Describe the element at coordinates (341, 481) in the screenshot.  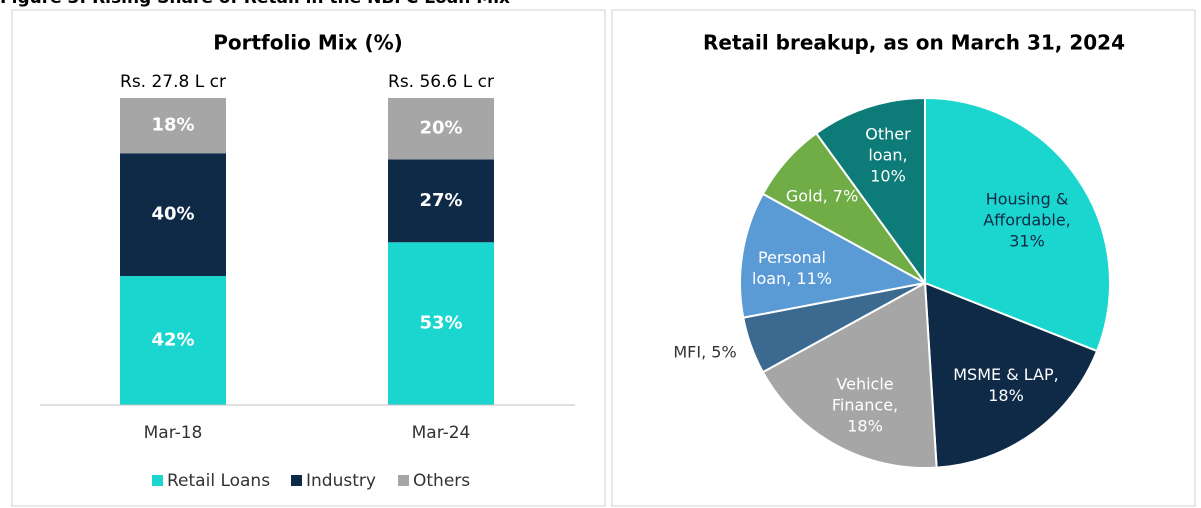
I see `legend-label: Industry` at that location.